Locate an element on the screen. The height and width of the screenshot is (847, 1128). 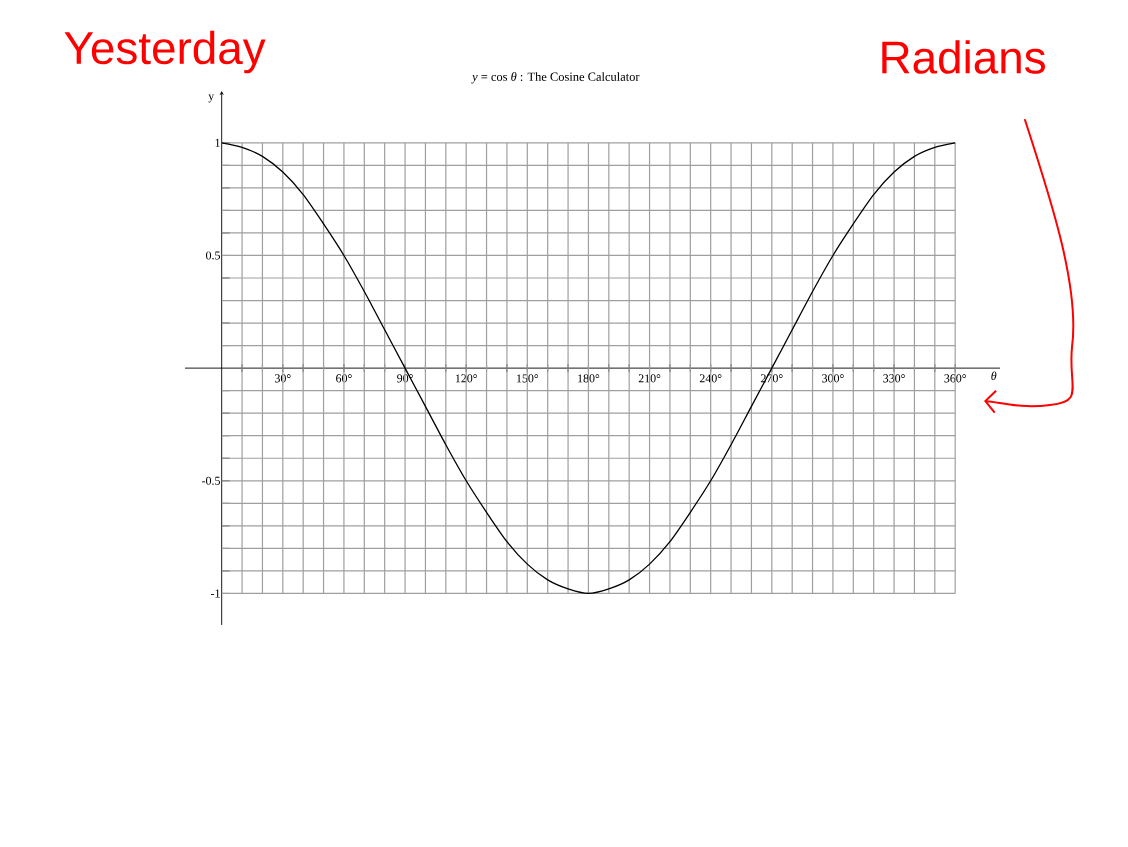
x-tick-label: 210° is located at coordinates (649, 378).